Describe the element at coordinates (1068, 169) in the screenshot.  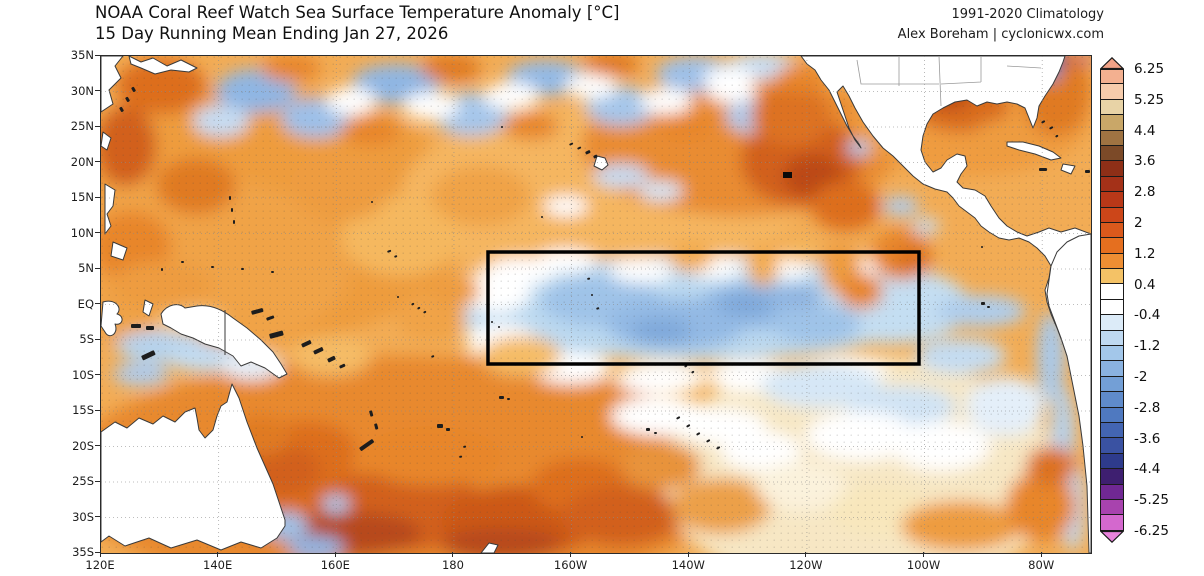
I see `land-hispaniola` at that location.